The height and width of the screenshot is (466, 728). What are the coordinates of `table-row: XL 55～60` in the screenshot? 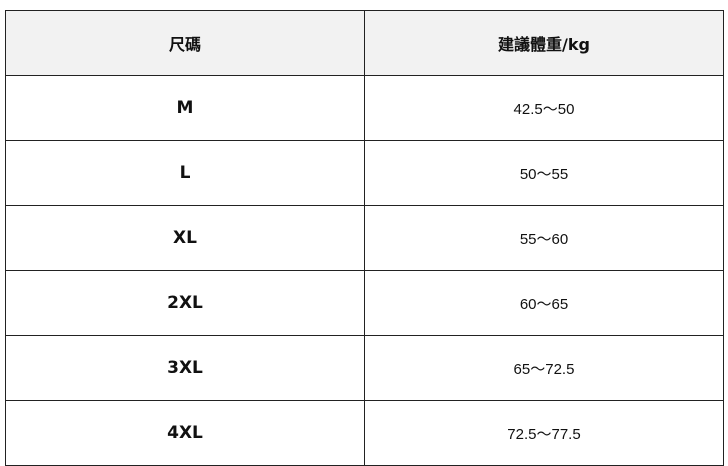 It's located at (364, 238).